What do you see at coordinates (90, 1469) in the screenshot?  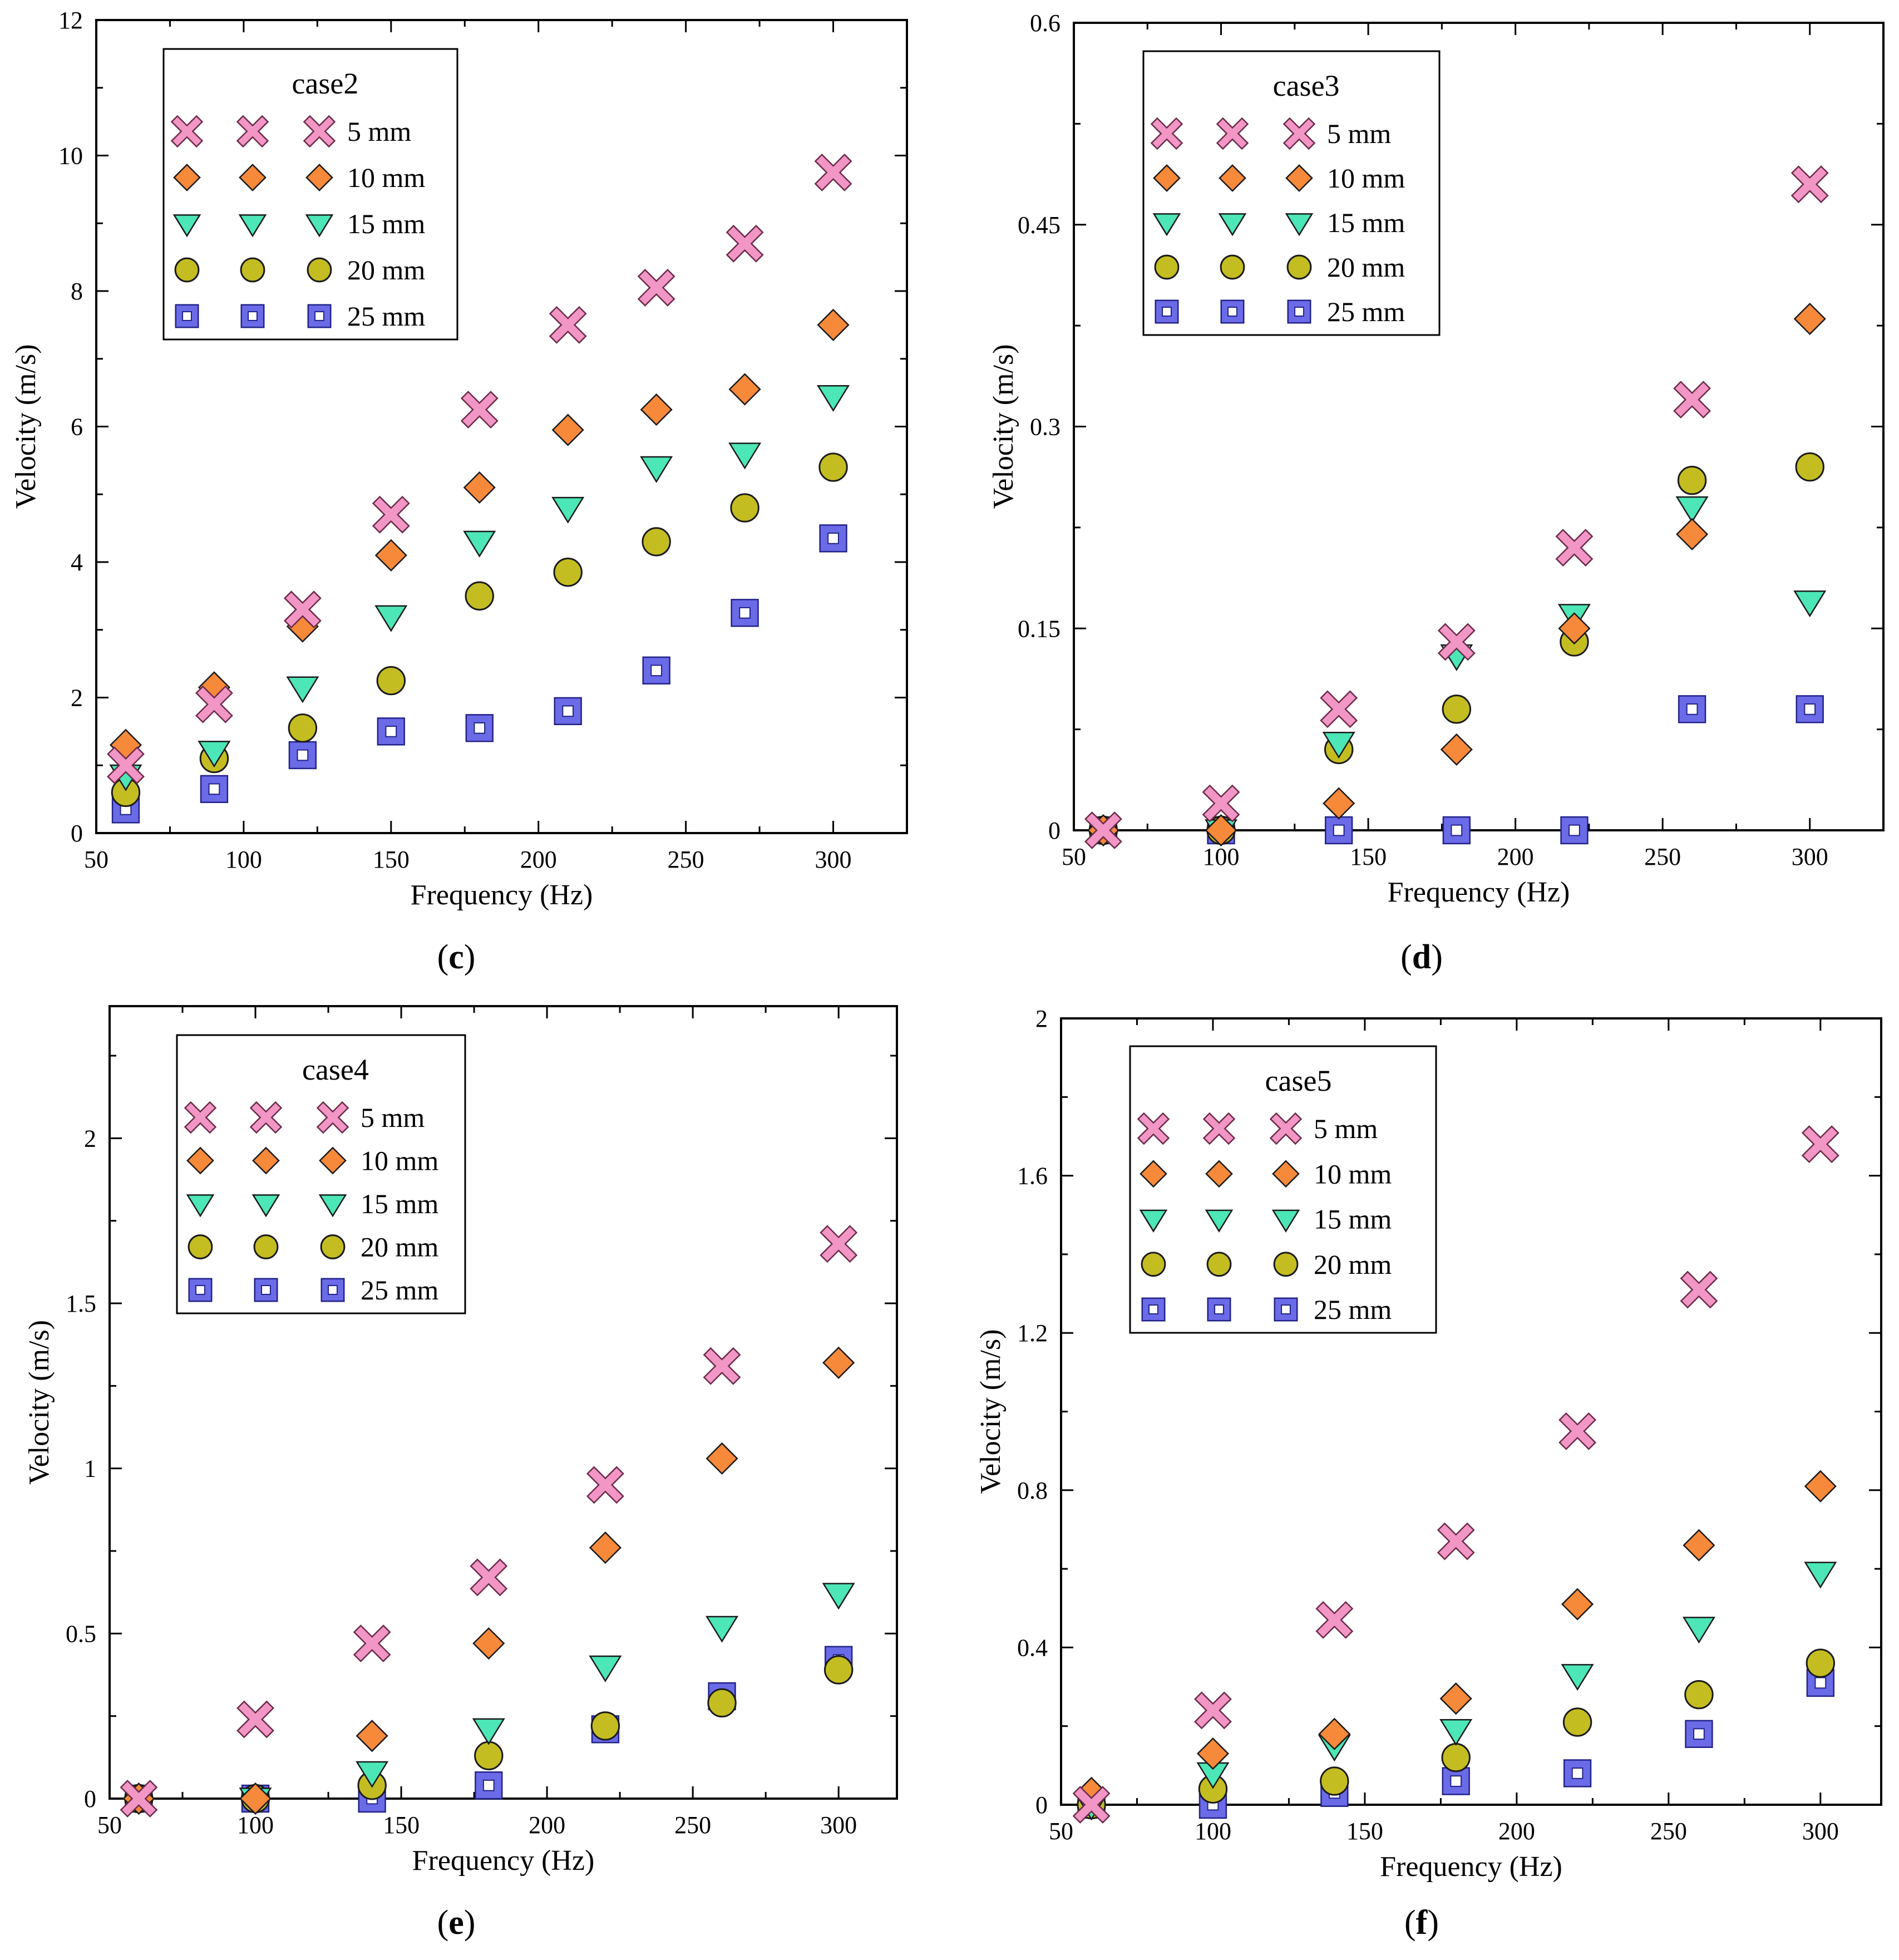 I see `y-tick-label: 1` at bounding box center [90, 1469].